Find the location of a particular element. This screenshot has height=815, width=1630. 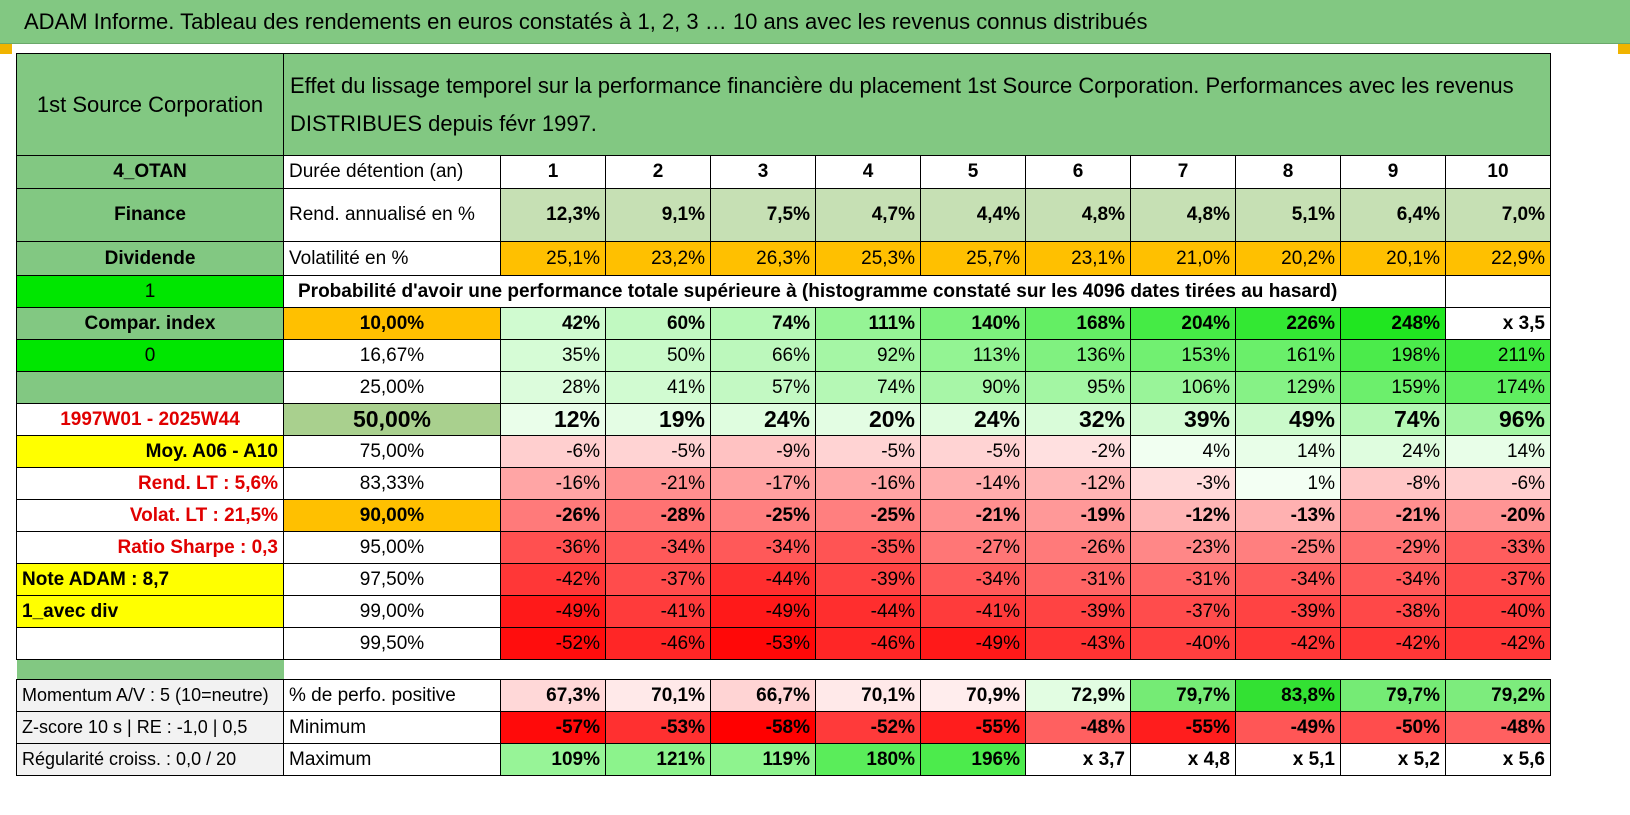

blank-cell is located at coordinates (1498, 291).